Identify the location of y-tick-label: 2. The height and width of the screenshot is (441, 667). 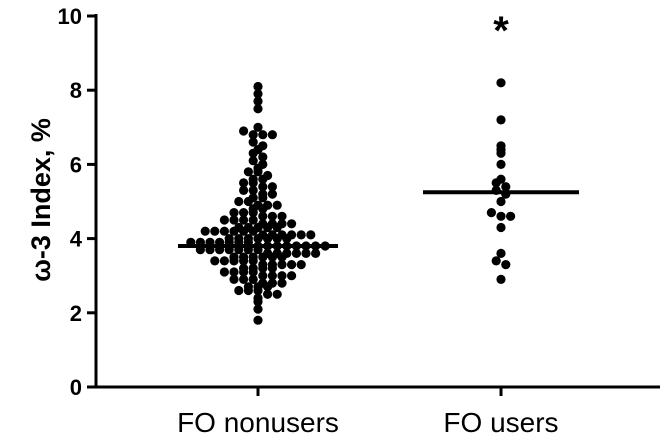
(76, 313).